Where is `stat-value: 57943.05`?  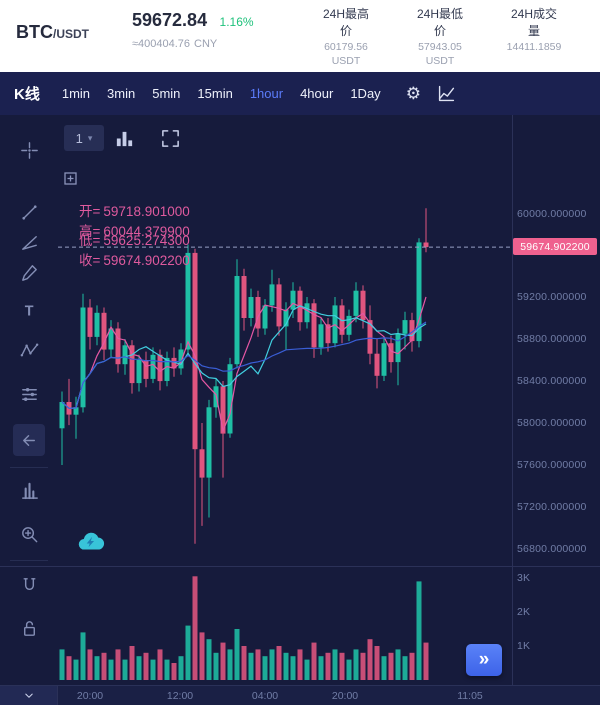
stat-value: 57943.05 is located at coordinates (440, 47).